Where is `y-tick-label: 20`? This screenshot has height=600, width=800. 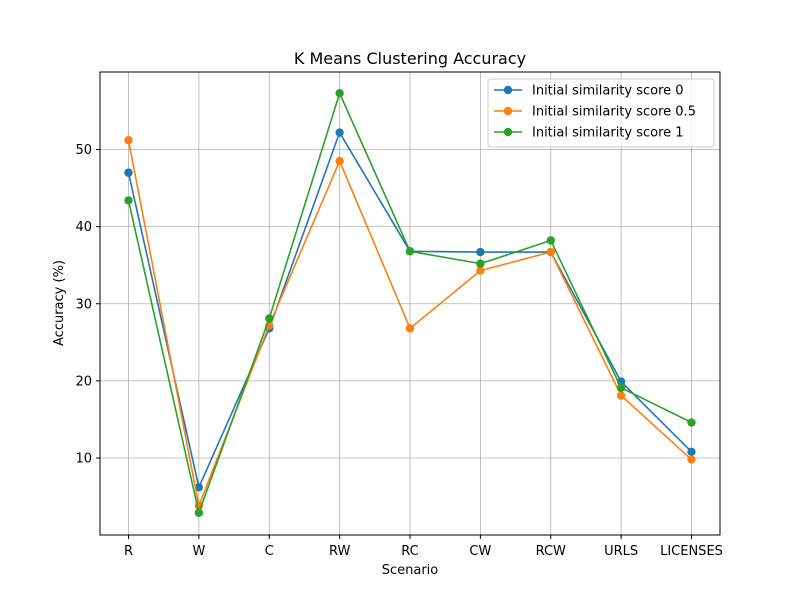
y-tick-label: 20 is located at coordinates (83, 381).